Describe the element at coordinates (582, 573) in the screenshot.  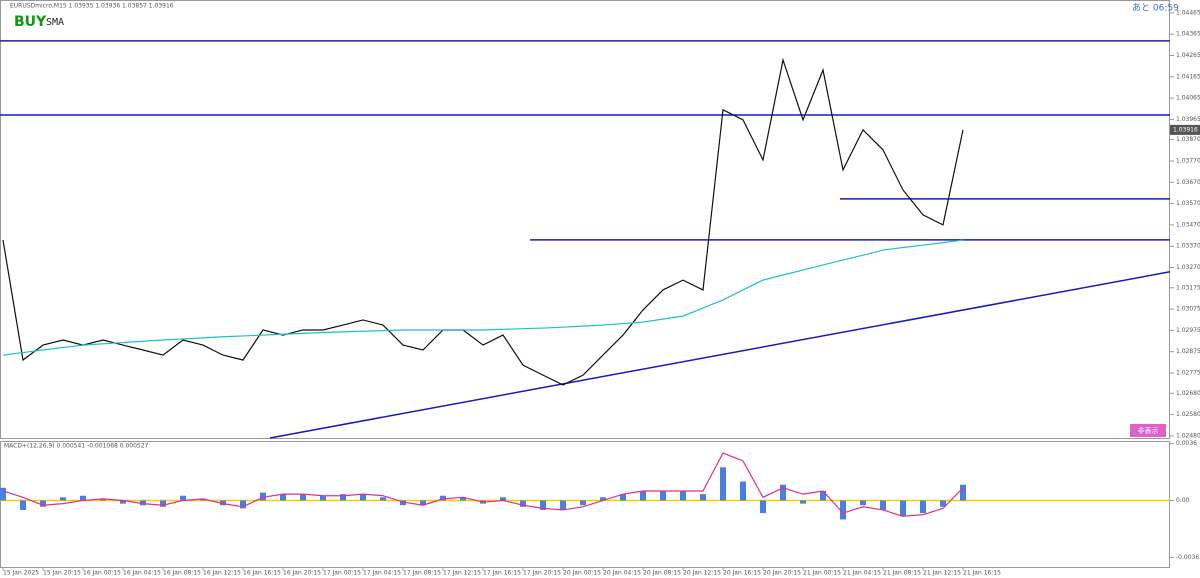
I see `x-tick-label: 20 Jan 00:15` at that location.